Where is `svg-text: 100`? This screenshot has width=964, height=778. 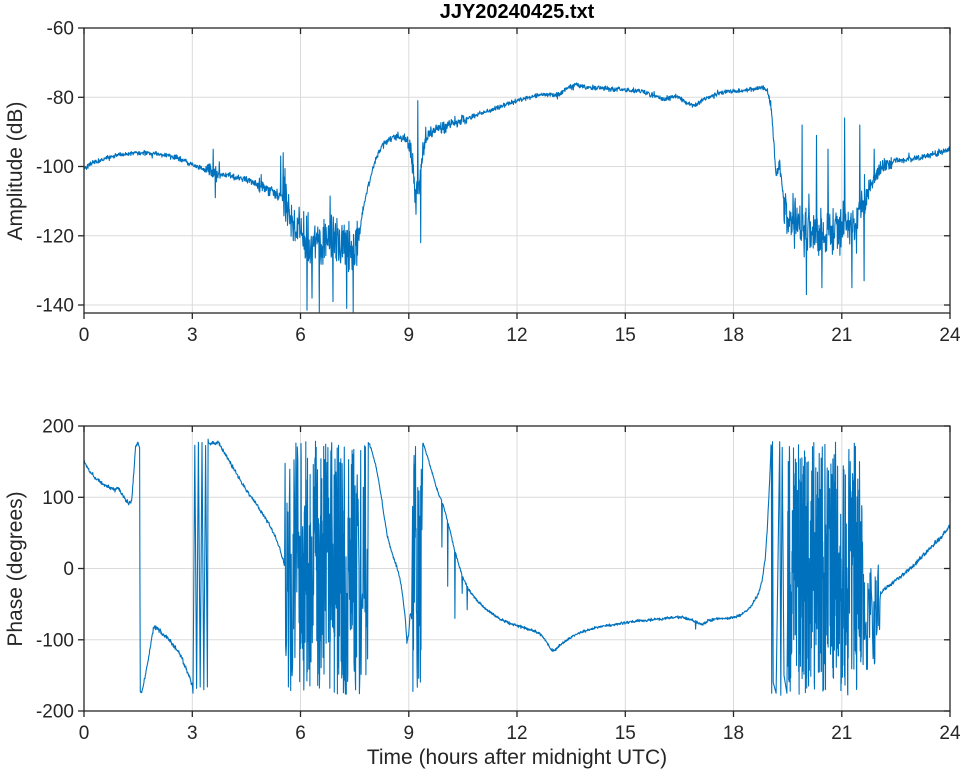
svg-text: 100 is located at coordinates (58, 498).